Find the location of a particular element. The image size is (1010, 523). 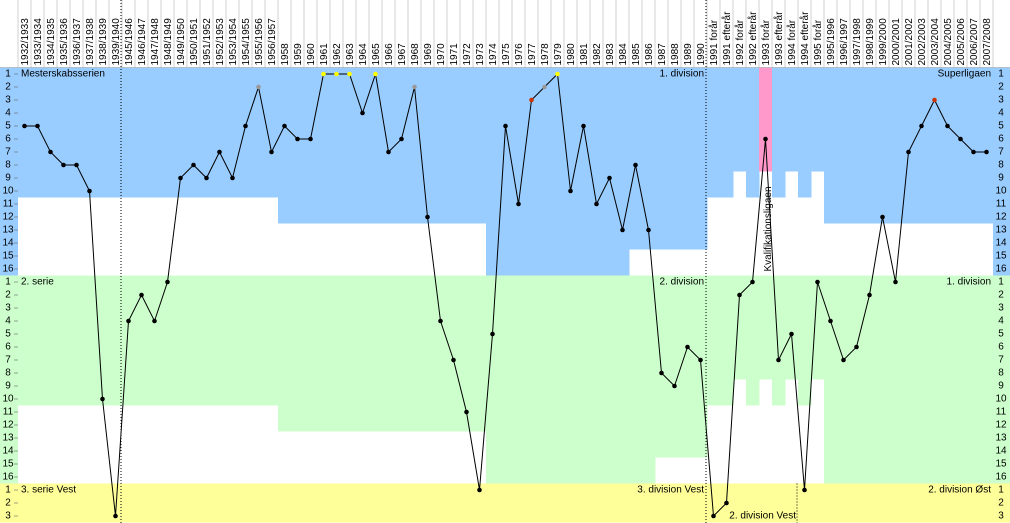

y-tick-label-right: 14 is located at coordinates (1001, 451).